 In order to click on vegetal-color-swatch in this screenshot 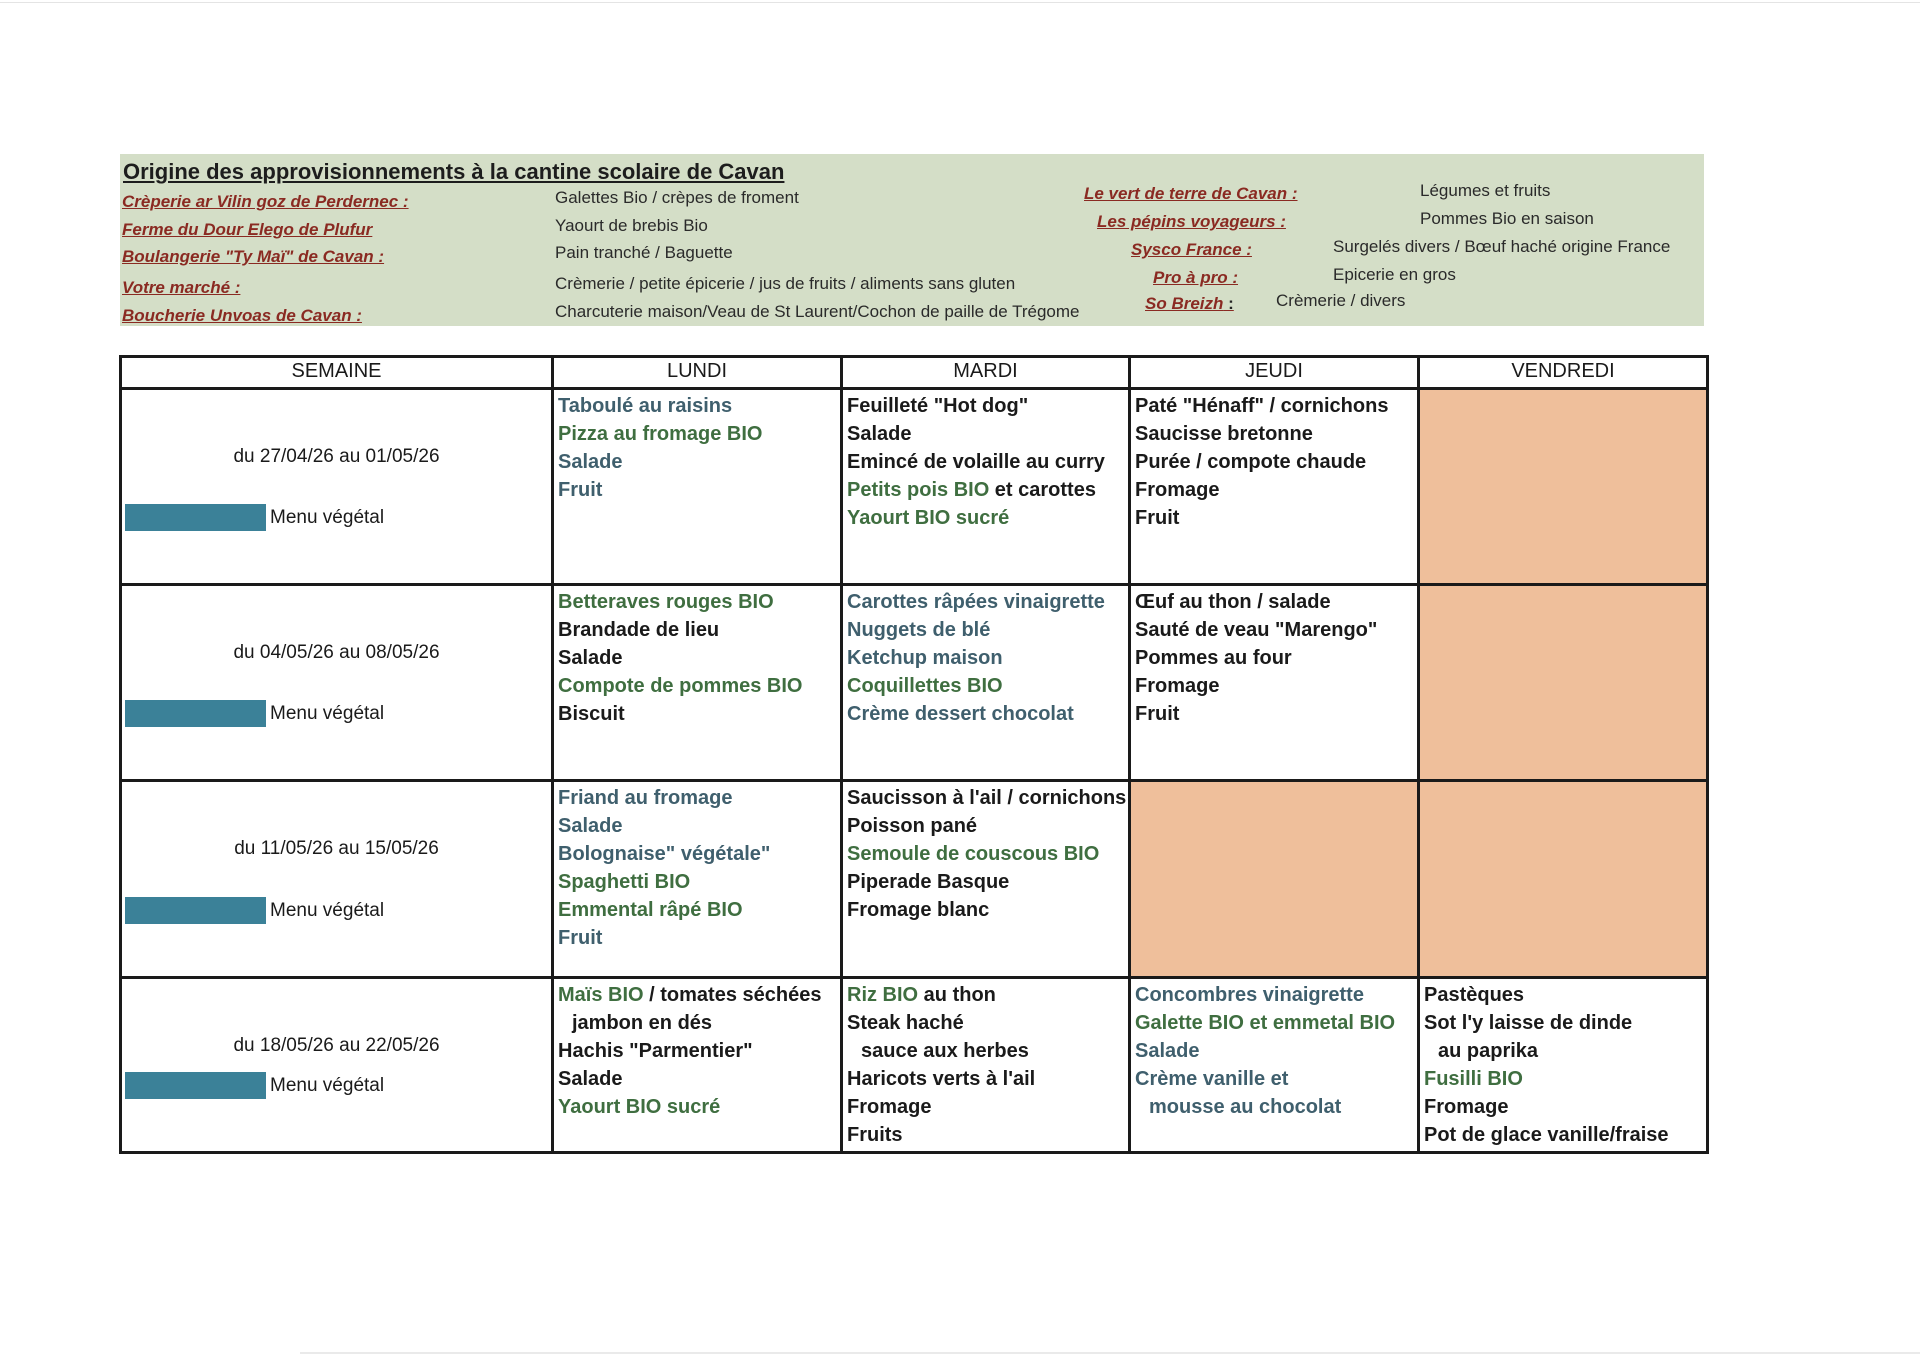, I will do `click(195, 517)`.